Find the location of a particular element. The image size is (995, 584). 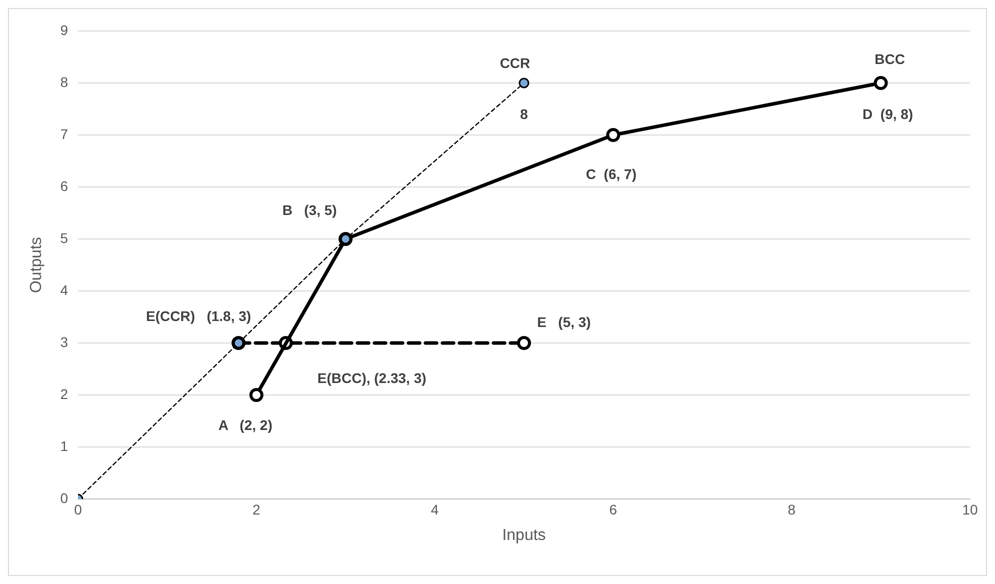

x-tick-label: 10 is located at coordinates (970, 509).